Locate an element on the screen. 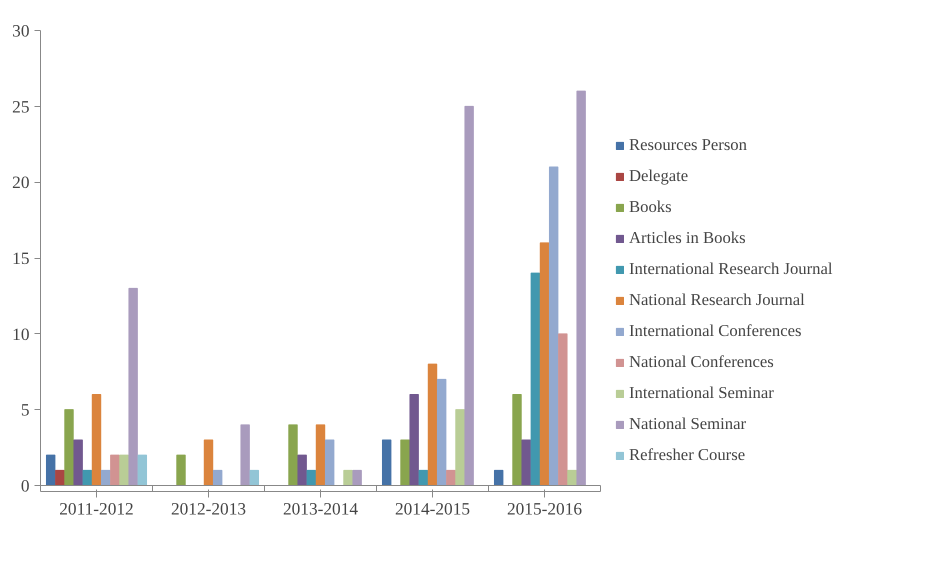  legend-label: National Seminar is located at coordinates (687, 424).